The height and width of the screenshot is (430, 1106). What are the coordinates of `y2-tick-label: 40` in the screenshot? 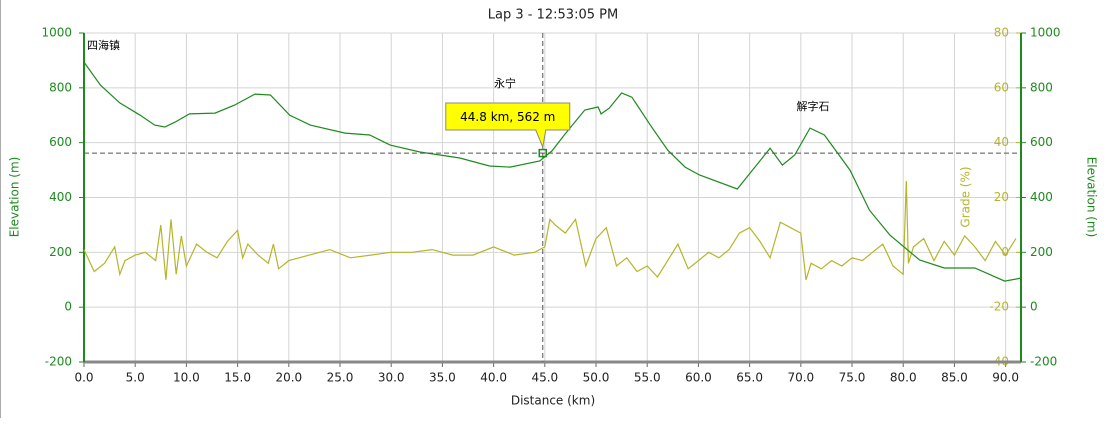 It's located at (1001, 142).